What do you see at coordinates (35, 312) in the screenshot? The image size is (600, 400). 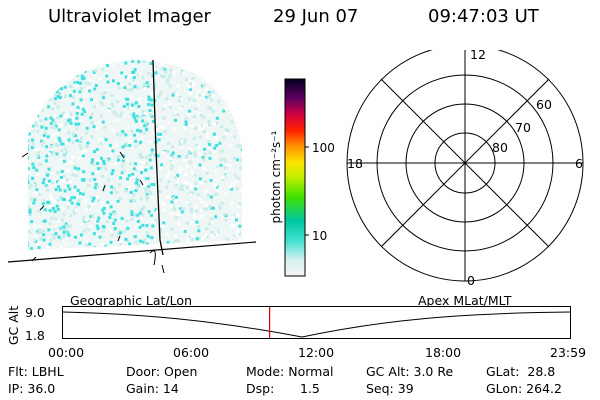 I see `timeline-ytick-9: 9.0` at bounding box center [35, 312].